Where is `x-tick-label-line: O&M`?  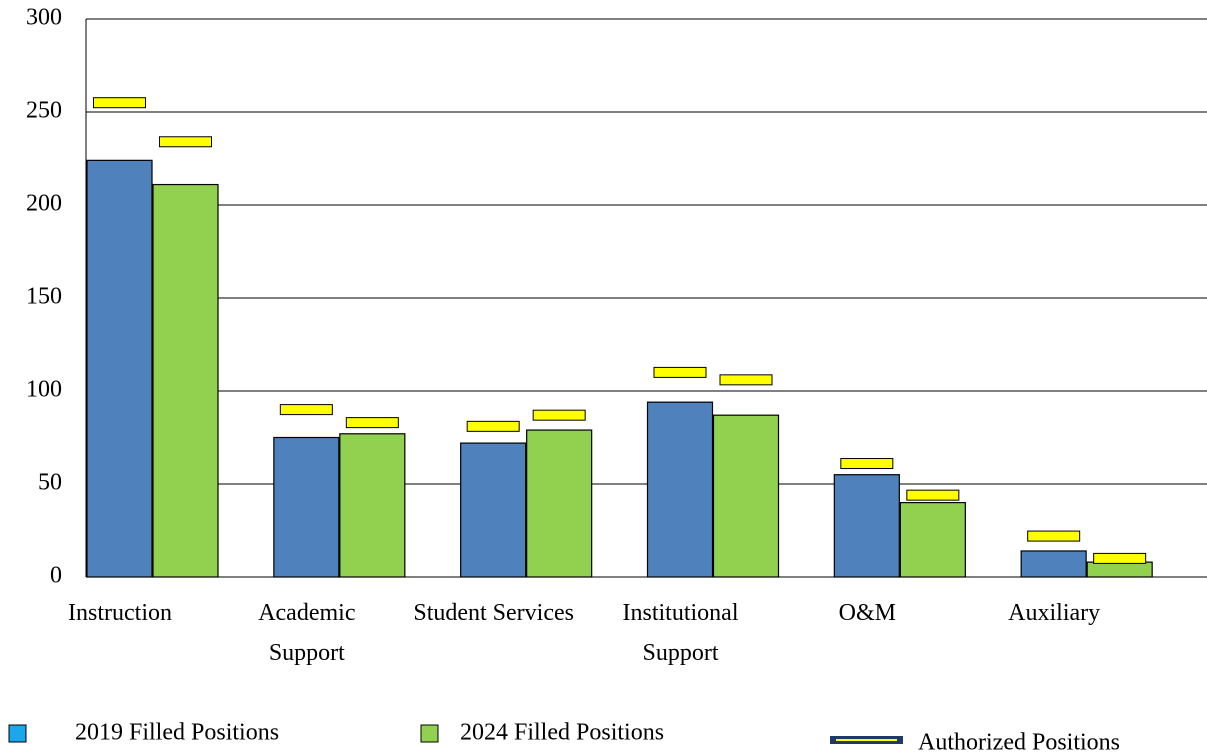
x-tick-label-line: O&M is located at coordinates (867, 613).